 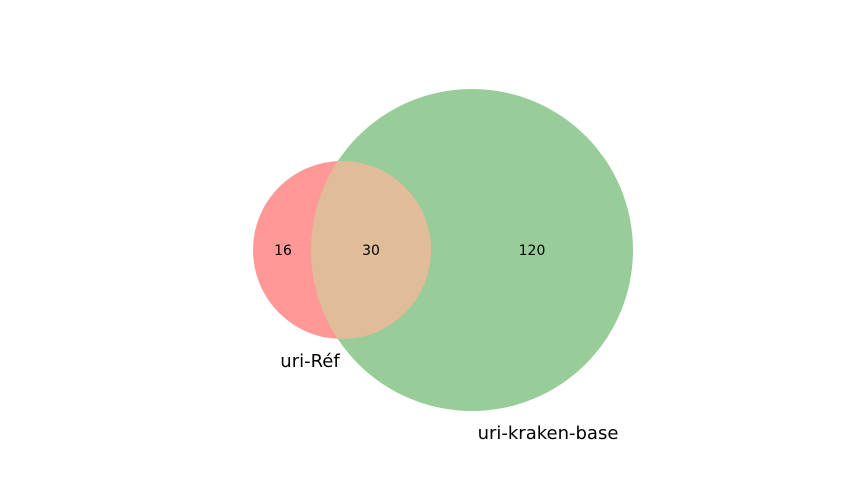 What do you see at coordinates (310, 361) in the screenshot?
I see `set-label-uri-ref: uri-Réf` at bounding box center [310, 361].